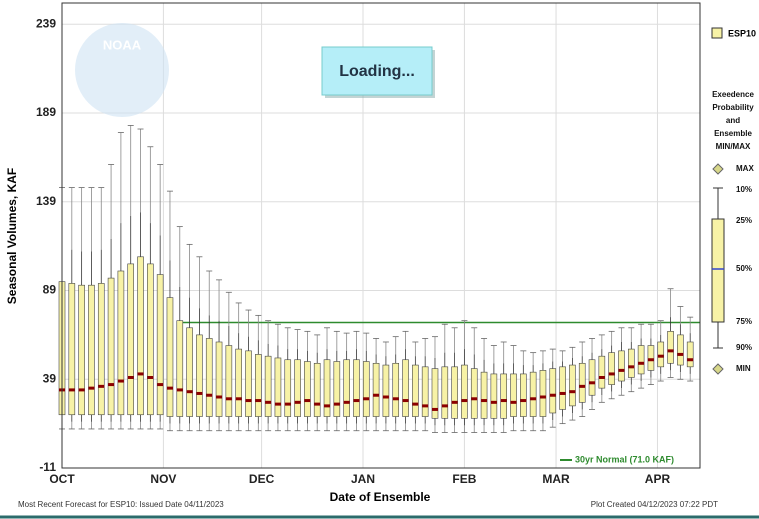  What do you see at coordinates (733, 94) in the screenshot?
I see `legend-title: Exeedence` at bounding box center [733, 94].